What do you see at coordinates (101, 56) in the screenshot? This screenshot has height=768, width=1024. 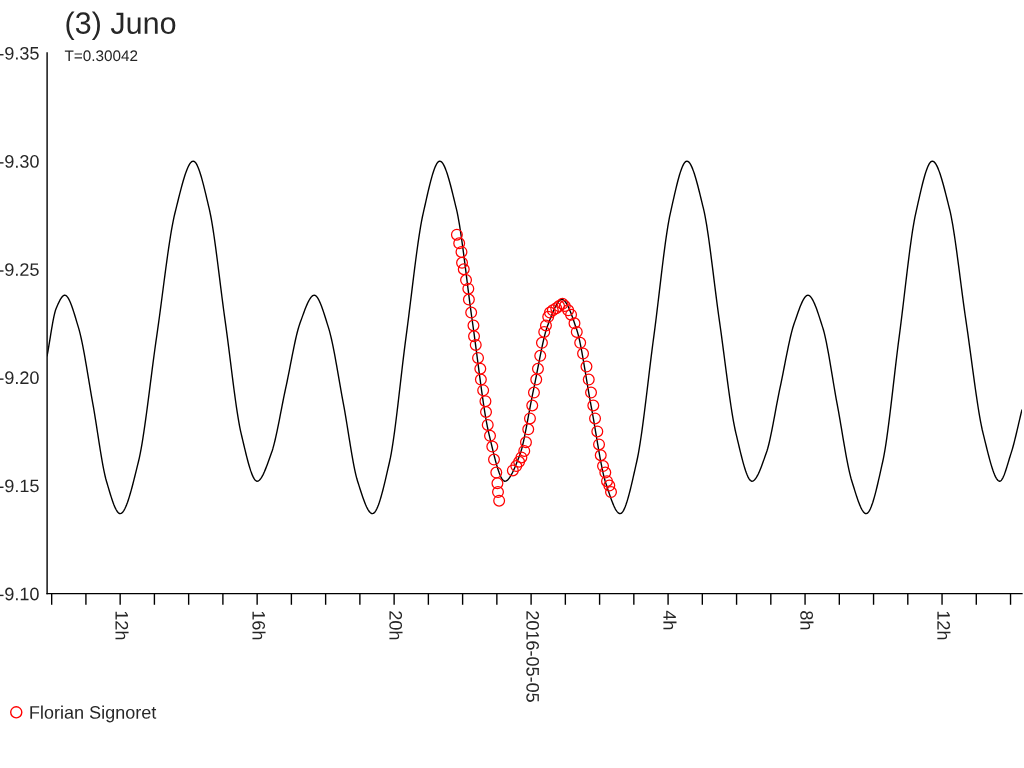 I see `chart-subtitle: T=0.30042` at bounding box center [101, 56].